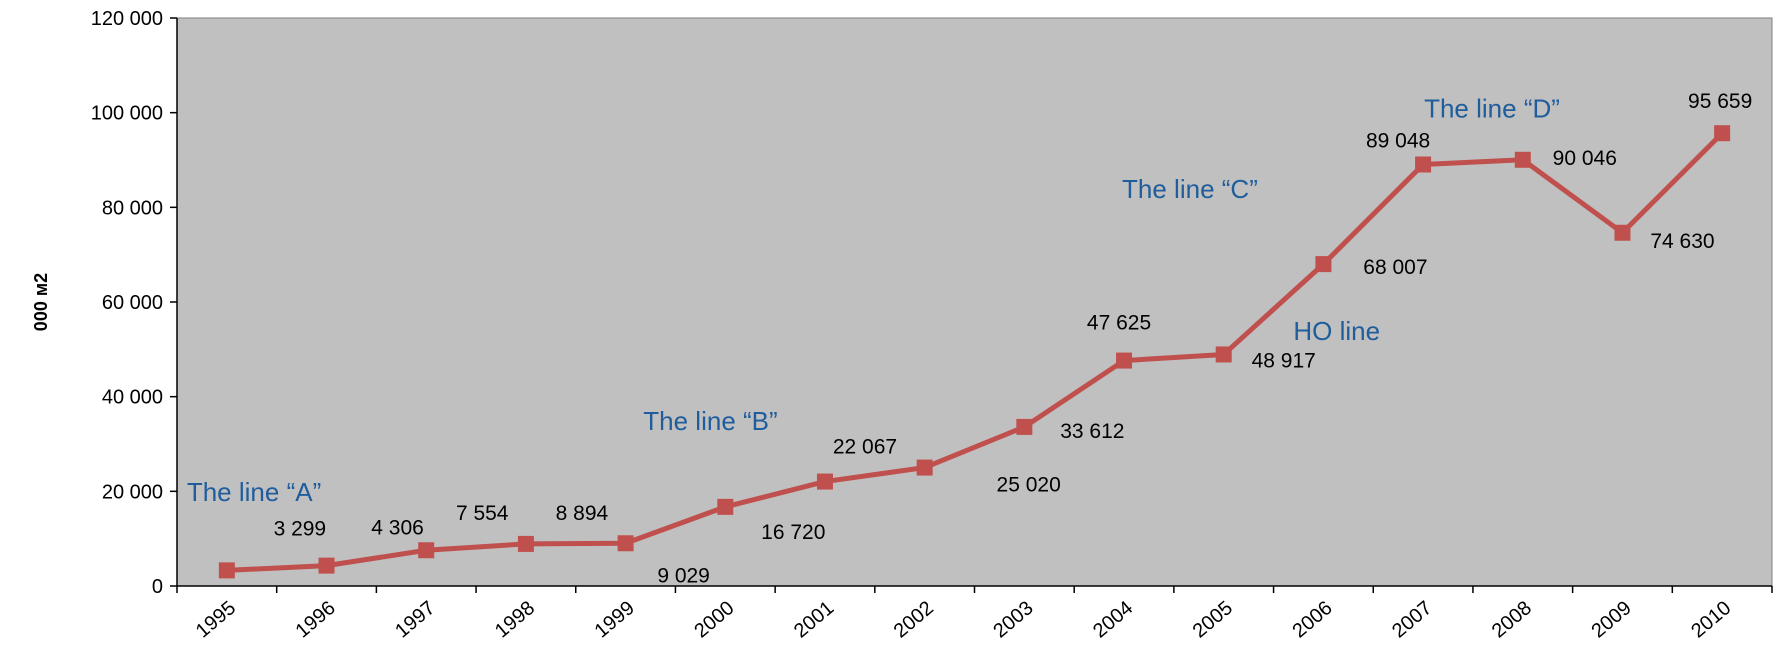  Describe the element at coordinates (582, 513) in the screenshot. I see `data-label: 8 894` at that location.